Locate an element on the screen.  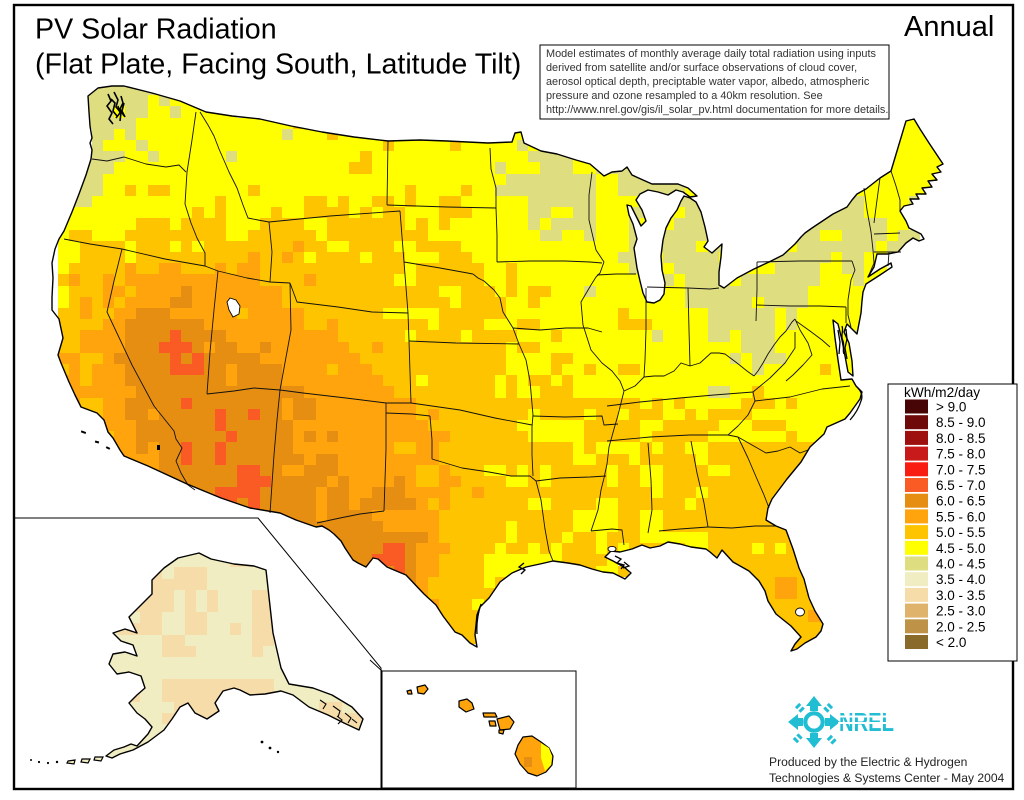
svg-text: 6.5 - 7.0 is located at coordinates (961, 485).